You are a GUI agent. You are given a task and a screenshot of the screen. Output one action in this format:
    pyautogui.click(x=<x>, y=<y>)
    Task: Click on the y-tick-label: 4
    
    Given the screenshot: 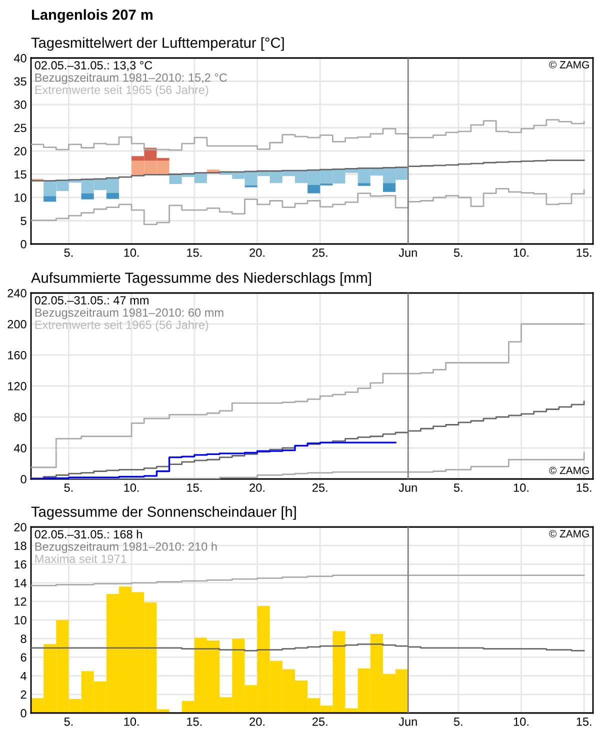 What is the action you would take?
    pyautogui.click(x=23, y=676)
    